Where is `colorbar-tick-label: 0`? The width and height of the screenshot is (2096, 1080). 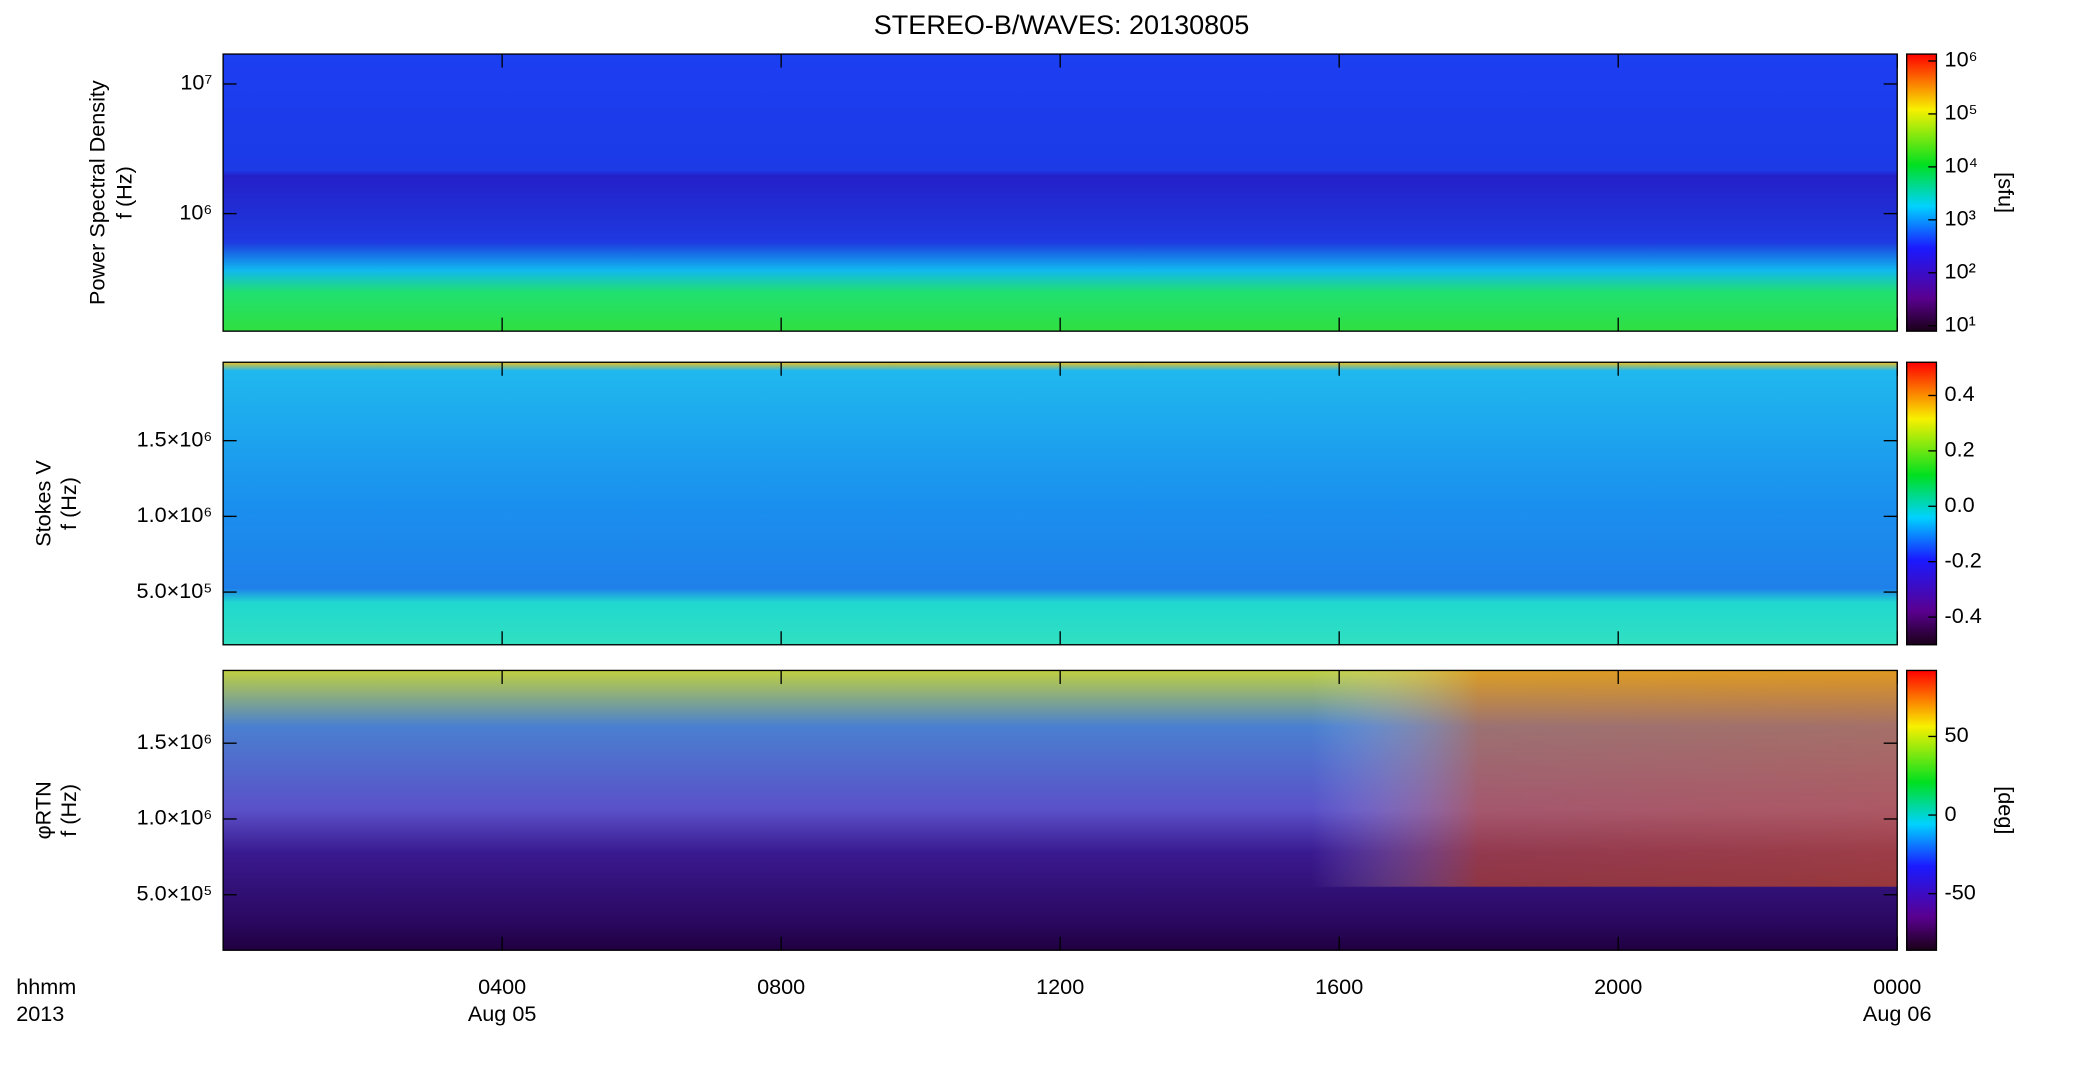
colorbar-tick-label: 0 is located at coordinates (1951, 813).